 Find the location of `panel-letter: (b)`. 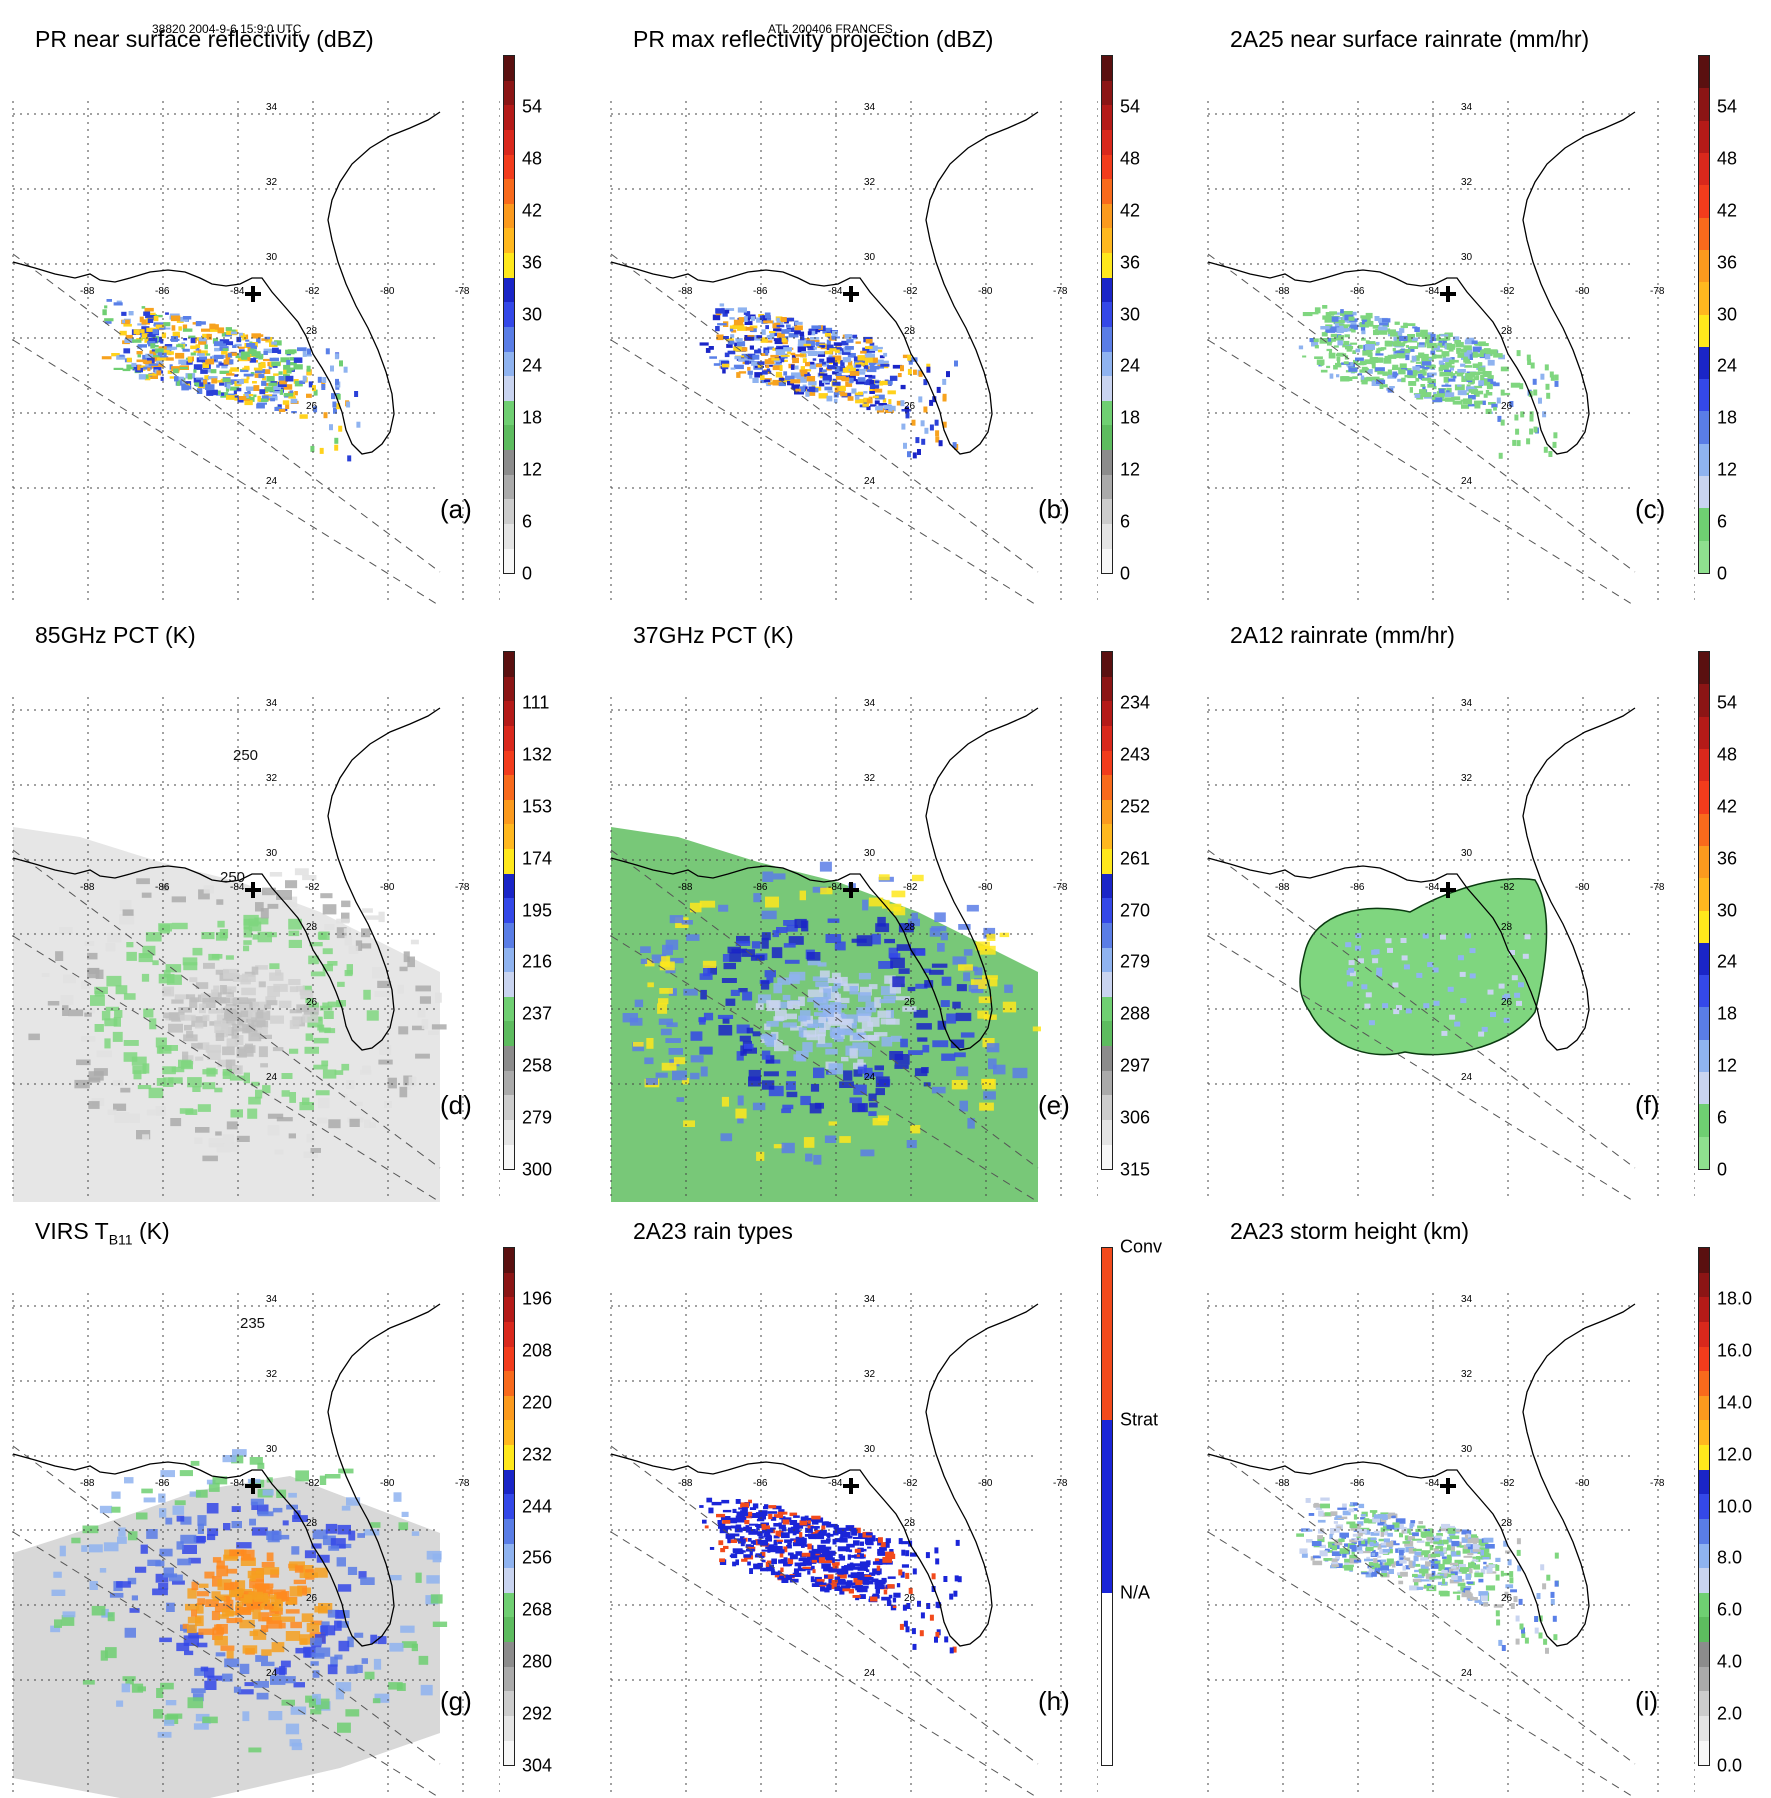

panel-letter: (b) is located at coordinates (1054, 509).